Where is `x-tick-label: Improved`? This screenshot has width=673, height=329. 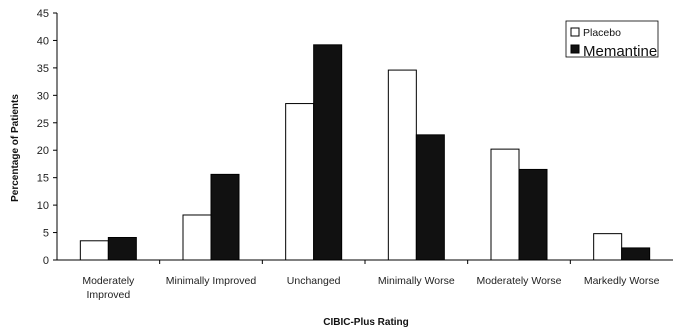 x-tick-label: Improved is located at coordinates (108, 295).